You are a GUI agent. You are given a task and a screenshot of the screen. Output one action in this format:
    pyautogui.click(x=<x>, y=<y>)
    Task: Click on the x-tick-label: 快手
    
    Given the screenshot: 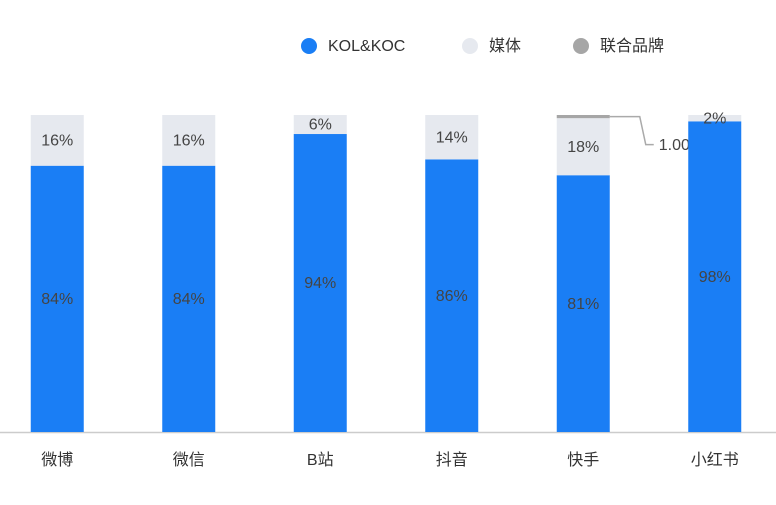 What is the action you would take?
    pyautogui.click(x=583, y=460)
    